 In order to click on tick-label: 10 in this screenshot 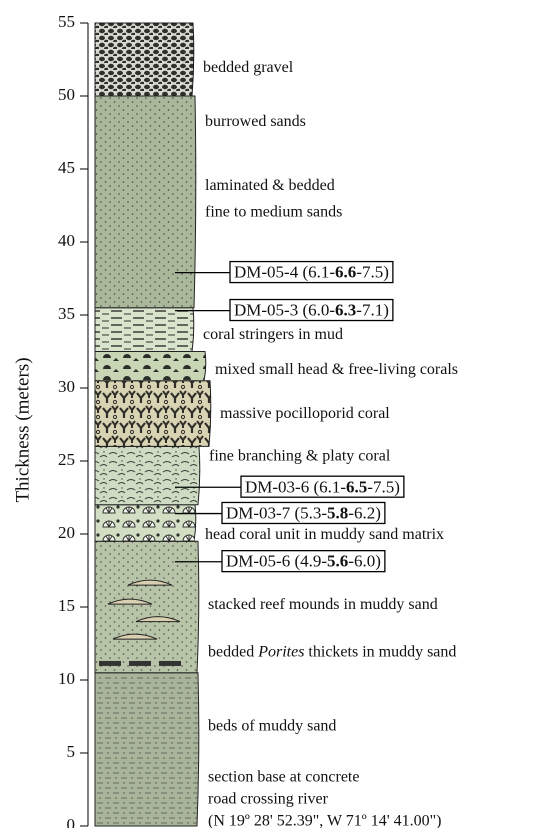, I will do `click(66, 678)`.